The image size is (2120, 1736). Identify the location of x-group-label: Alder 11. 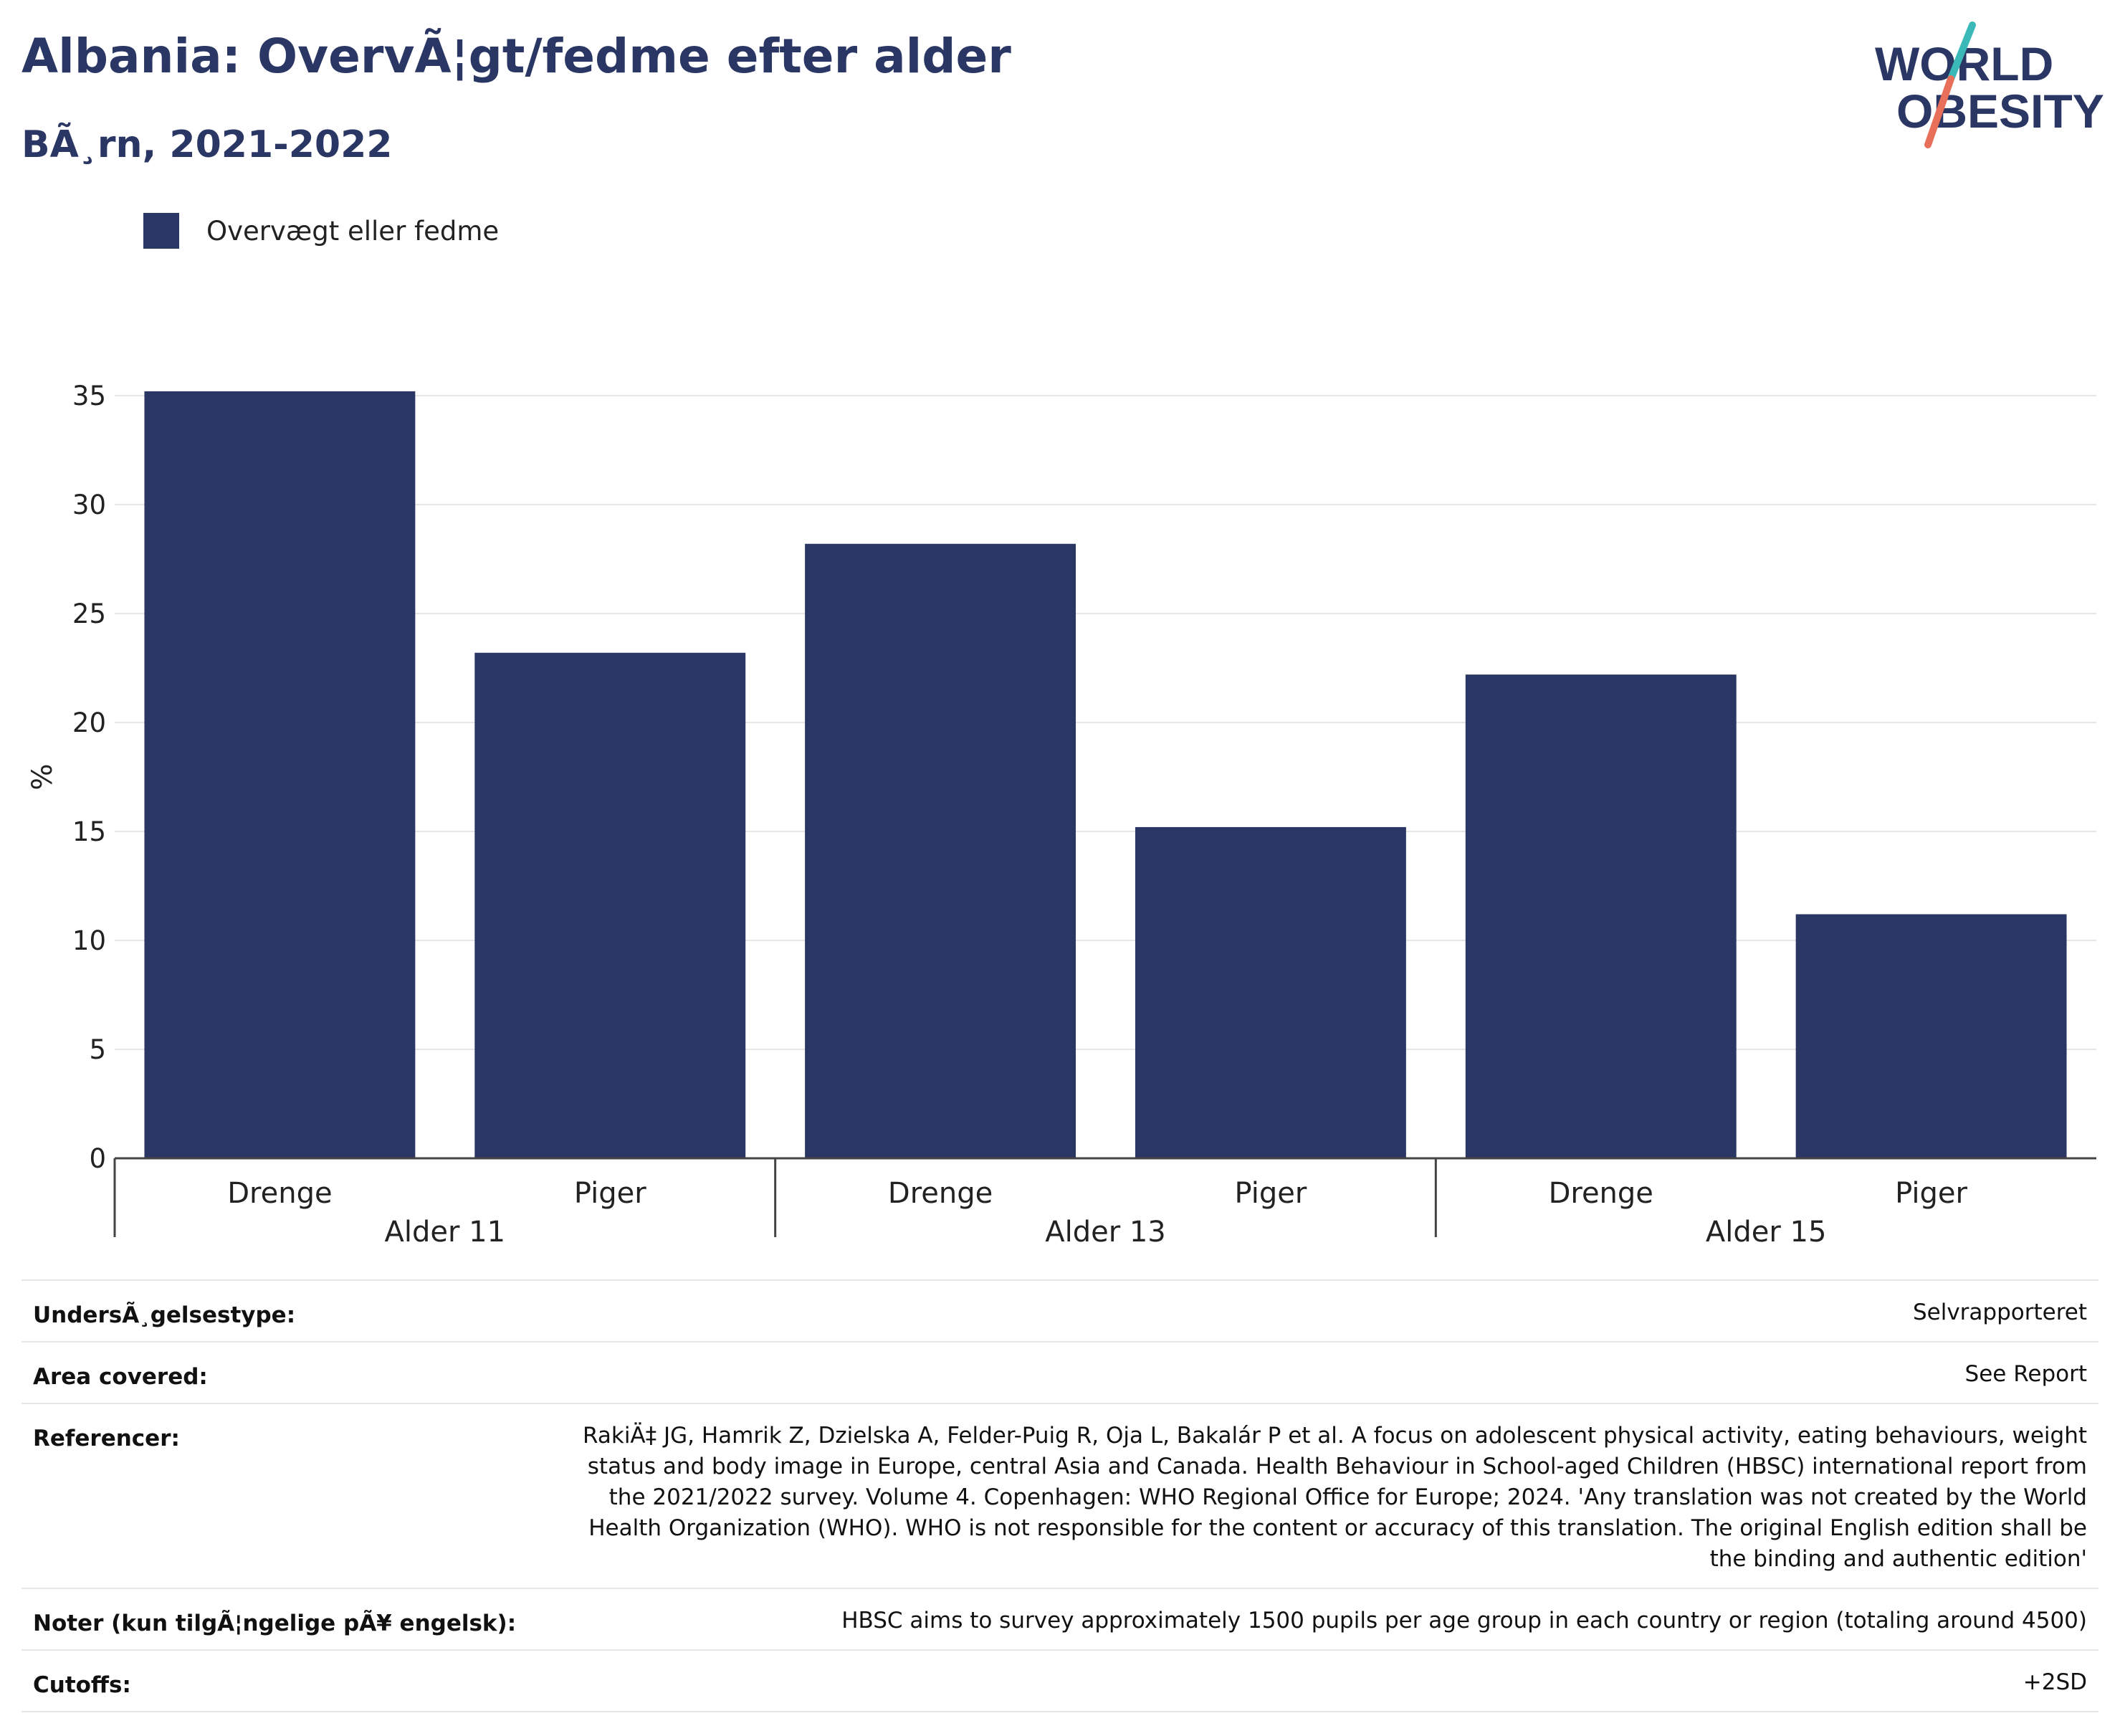
(446, 1231).